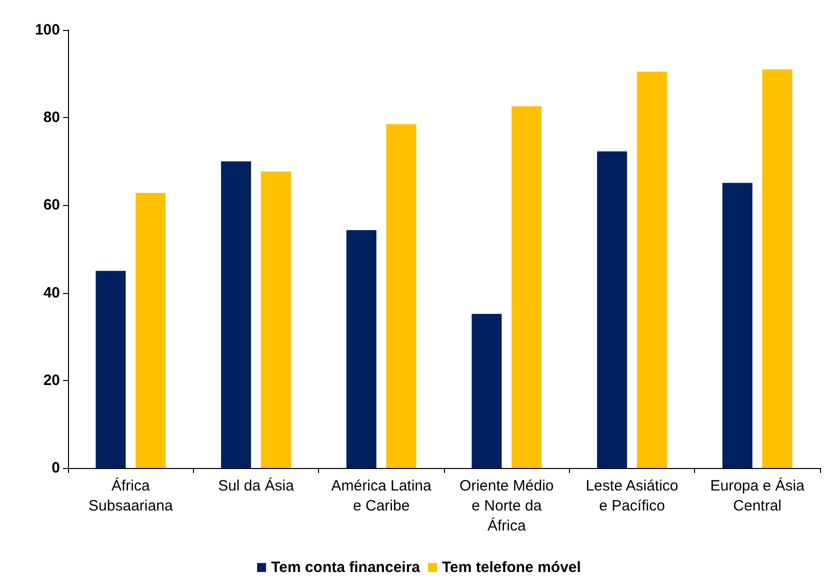 The height and width of the screenshot is (588, 838). I want to click on y-tick-label: 40, so click(51, 293).